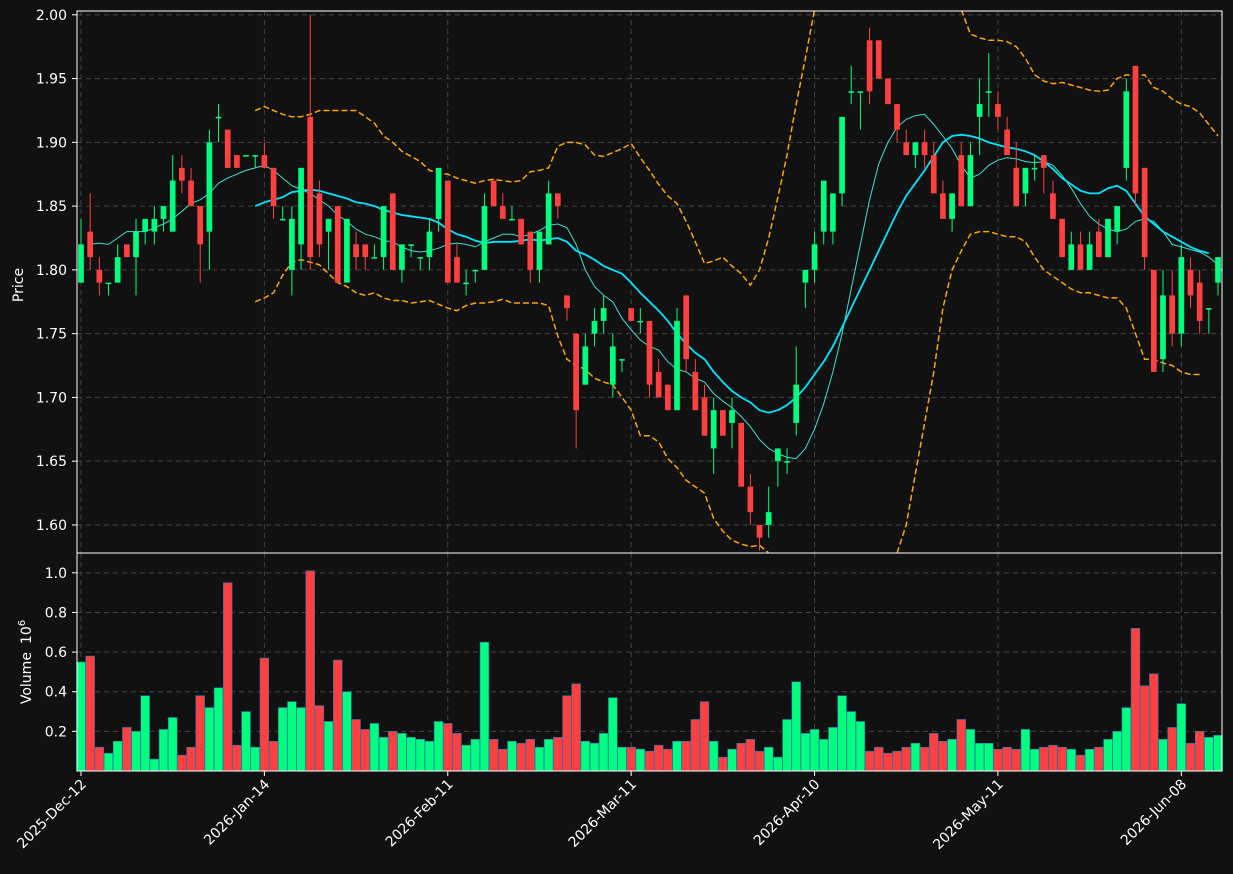  What do you see at coordinates (56, 653) in the screenshot?
I see `volume-tick-label: 0.6` at bounding box center [56, 653].